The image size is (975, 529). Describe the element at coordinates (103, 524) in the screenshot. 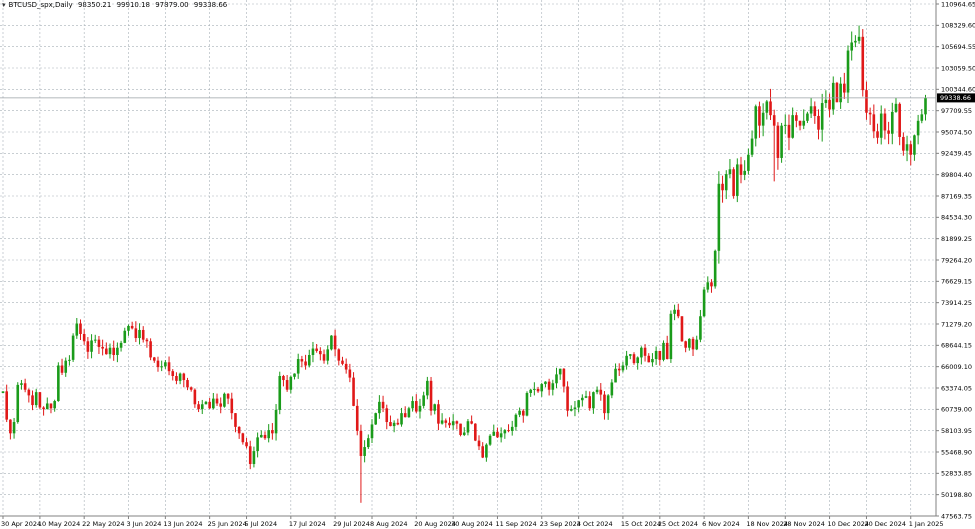

I see `x-tick-label: 22 May 2024` at that location.